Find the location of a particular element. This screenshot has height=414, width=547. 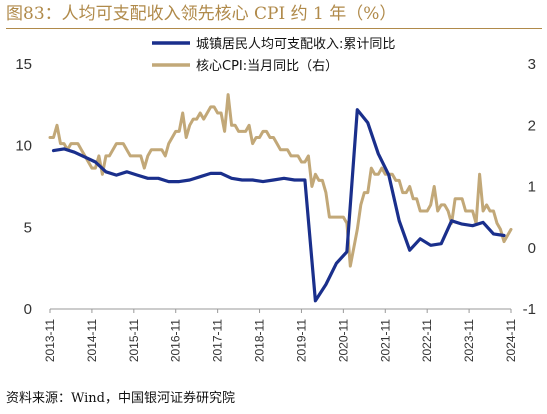

legend-label: 城镇居民人均可支配收入:累计同比 is located at coordinates (295, 44).